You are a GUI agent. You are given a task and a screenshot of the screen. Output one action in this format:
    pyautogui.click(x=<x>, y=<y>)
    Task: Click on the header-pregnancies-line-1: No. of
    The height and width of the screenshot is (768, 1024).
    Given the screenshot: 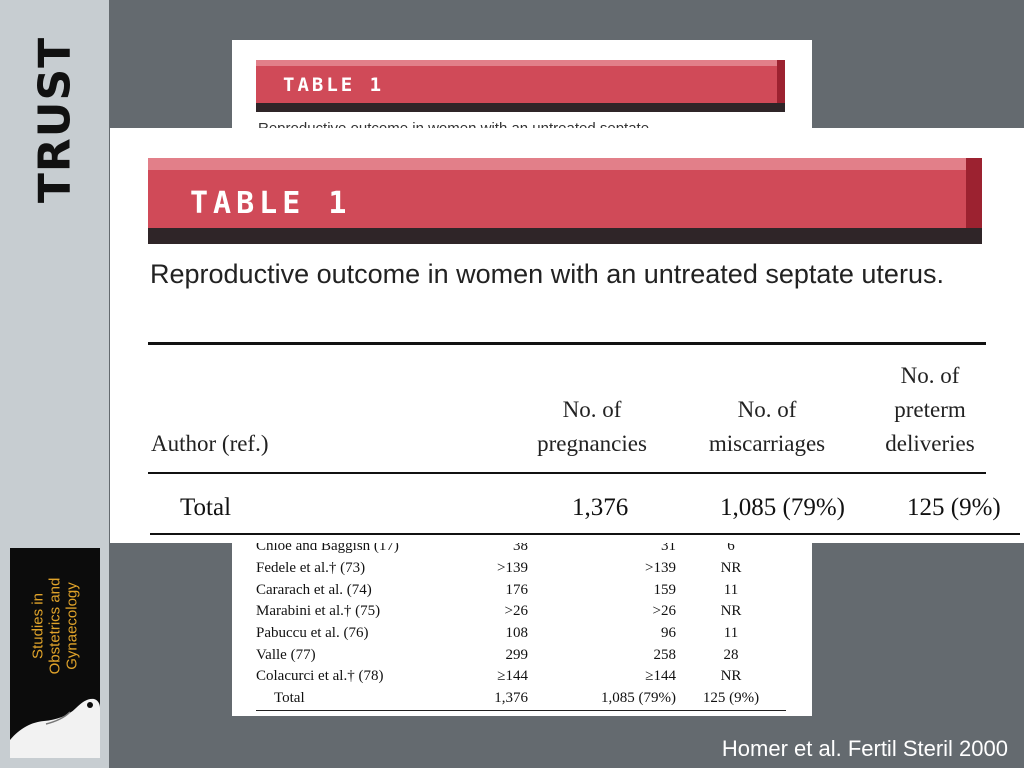 What is the action you would take?
    pyautogui.click(x=592, y=409)
    